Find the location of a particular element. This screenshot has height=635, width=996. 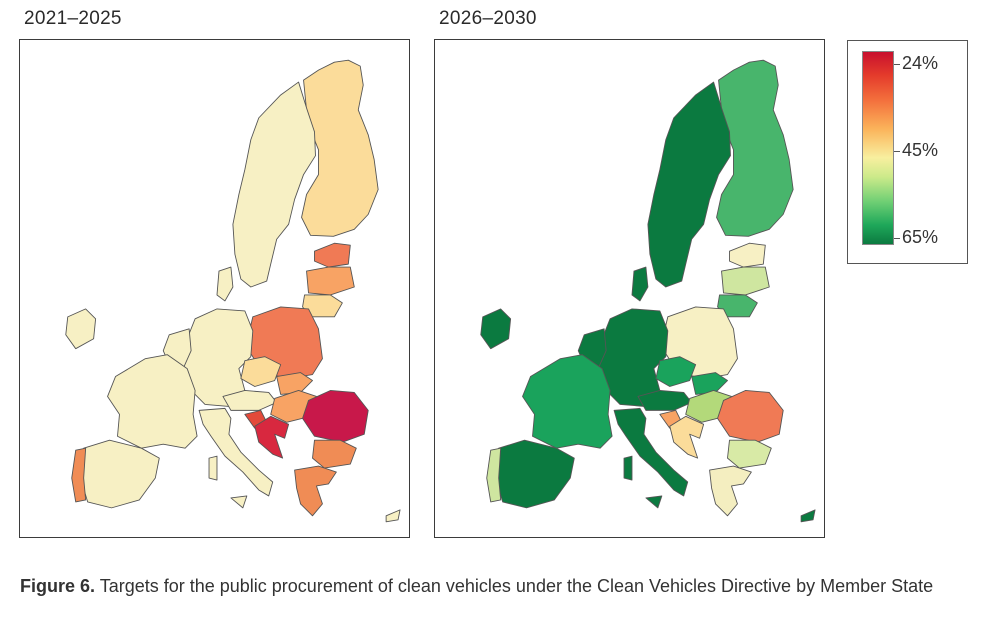

legend-tick-mid is located at coordinates (897, 151).